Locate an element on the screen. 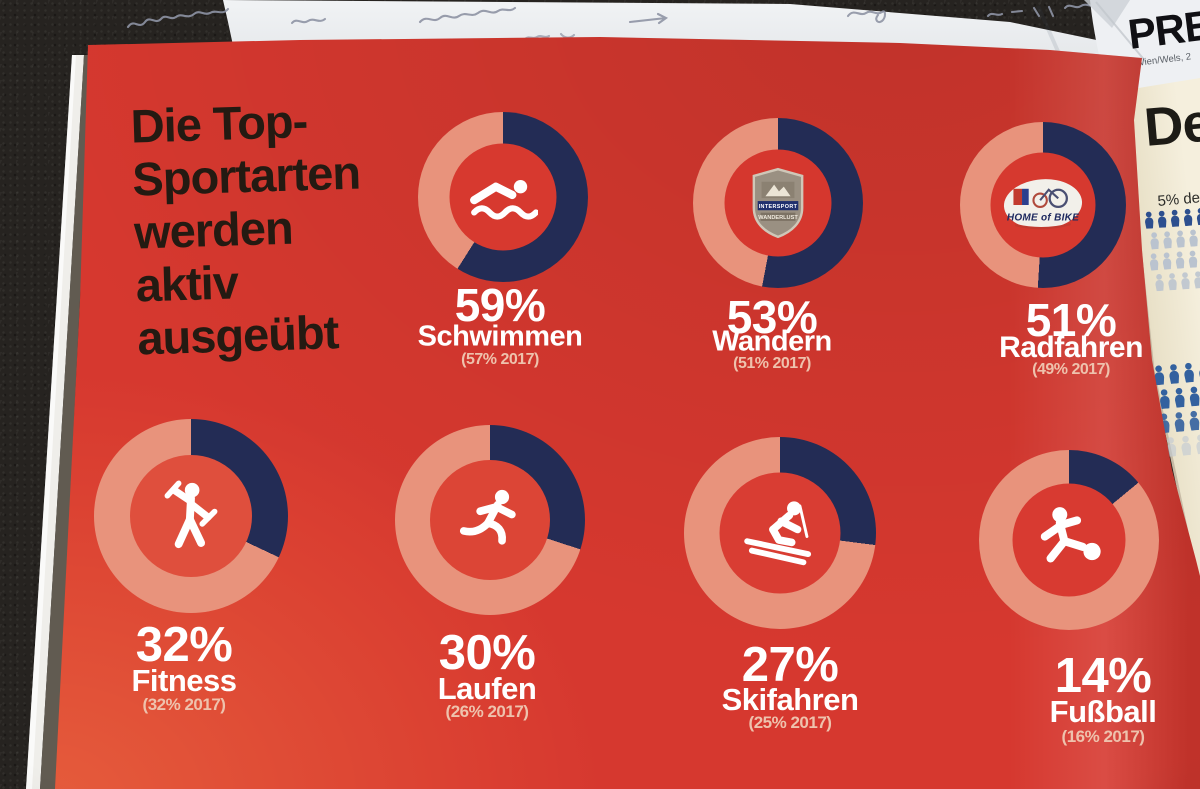 The height and width of the screenshot is (789, 1200). runner-icon is located at coordinates (487, 517).